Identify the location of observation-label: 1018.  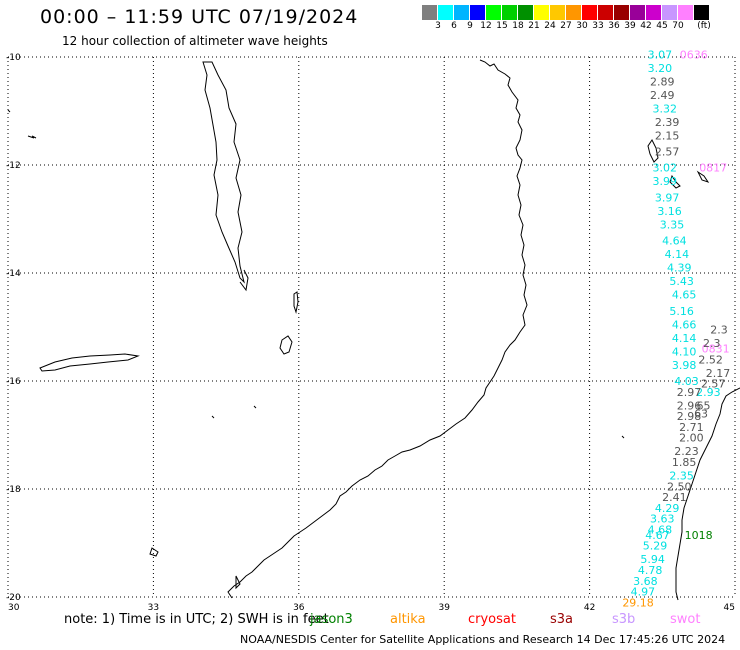
(699, 535).